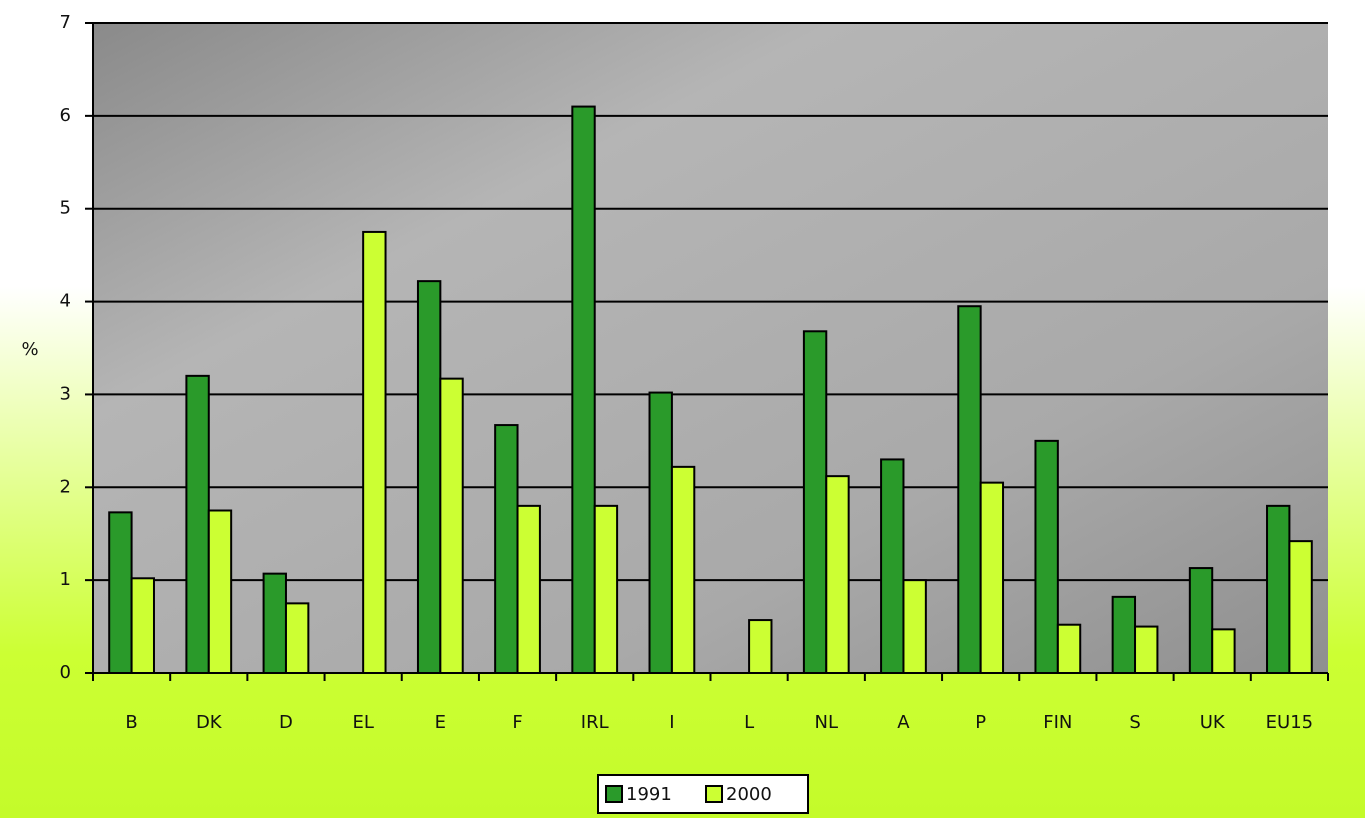 The height and width of the screenshot is (818, 1365). Describe the element at coordinates (749, 794) in the screenshot. I see `legend-label: 2000` at that location.